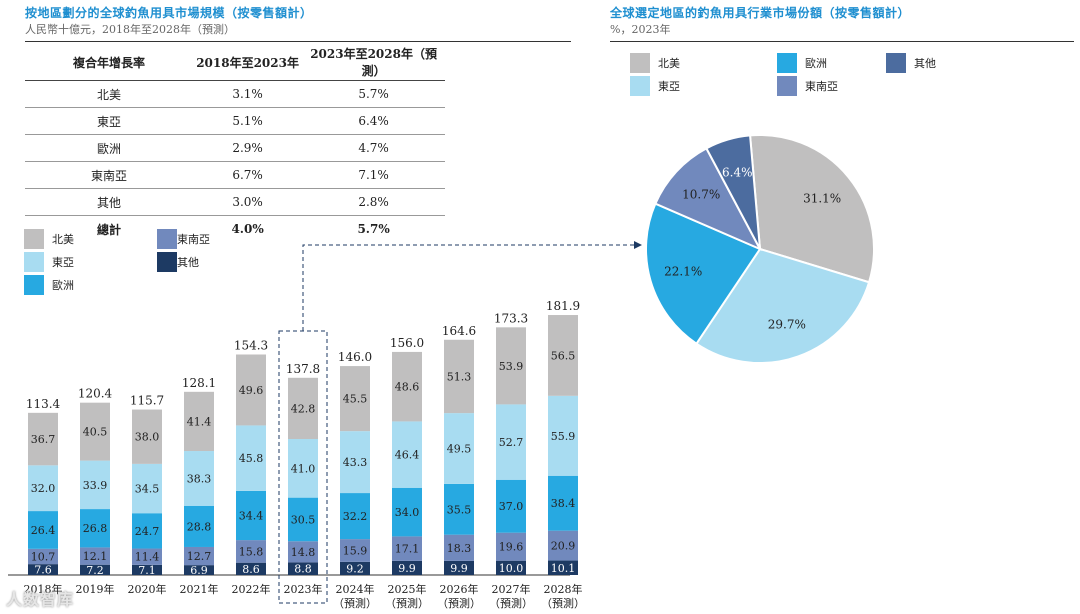  Describe the element at coordinates (251, 589) in the screenshot. I see `x-tick-label: 2022年` at that location.